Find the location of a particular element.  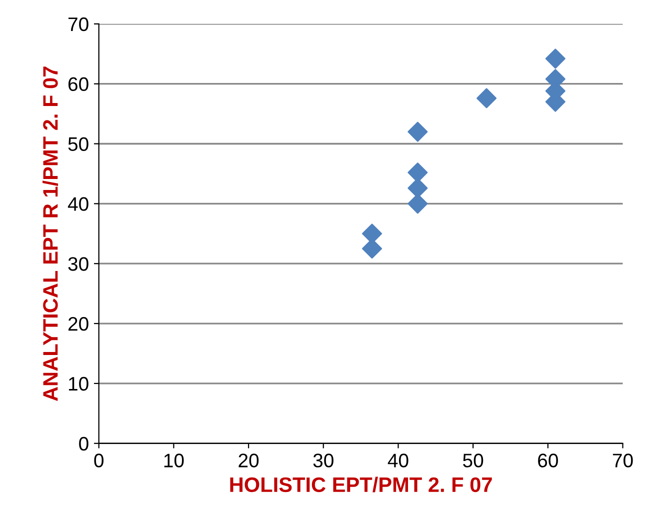

y-axis-title: ANALYTICAL EPT R 1/PMT 2. F 07 is located at coordinates (50, 233).